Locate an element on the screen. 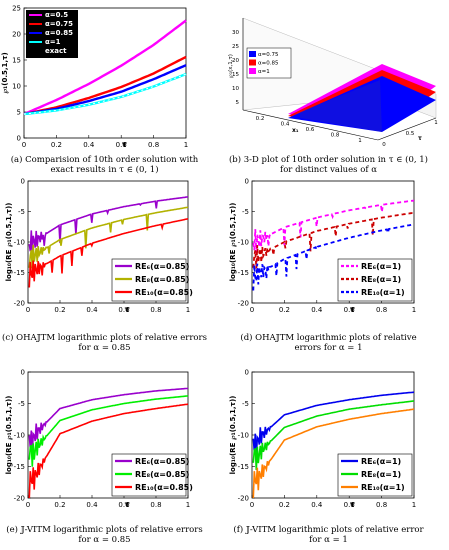  surface-shade is located at coordinates (341, 106).